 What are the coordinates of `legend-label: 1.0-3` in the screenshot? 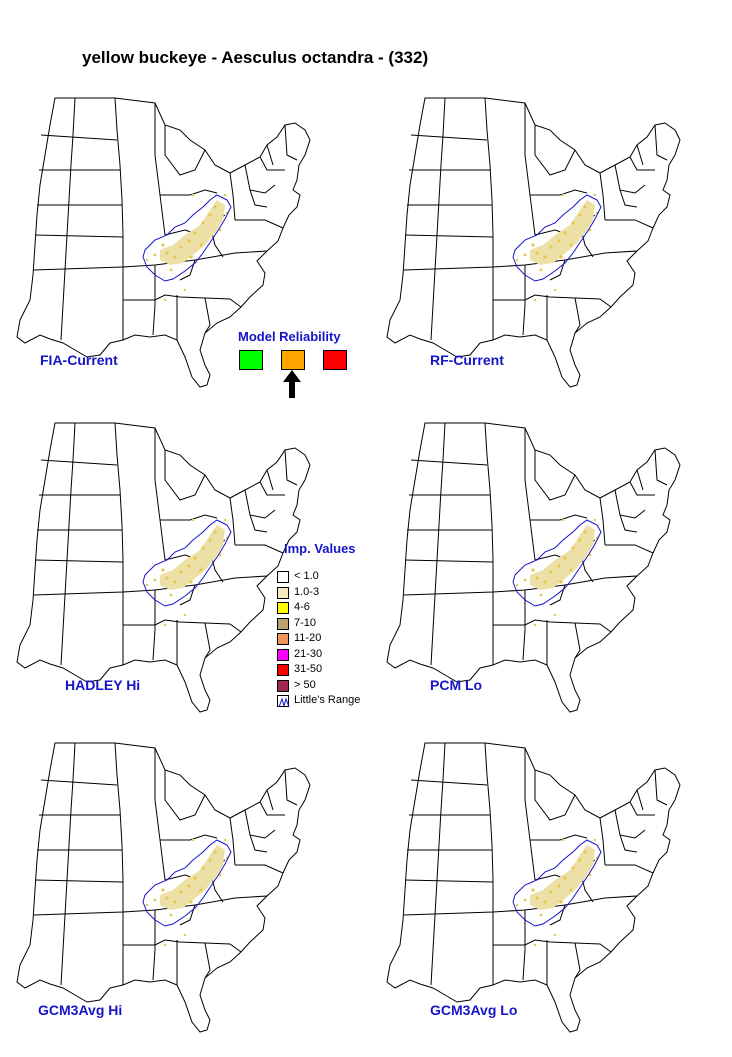 It's located at (307, 591).